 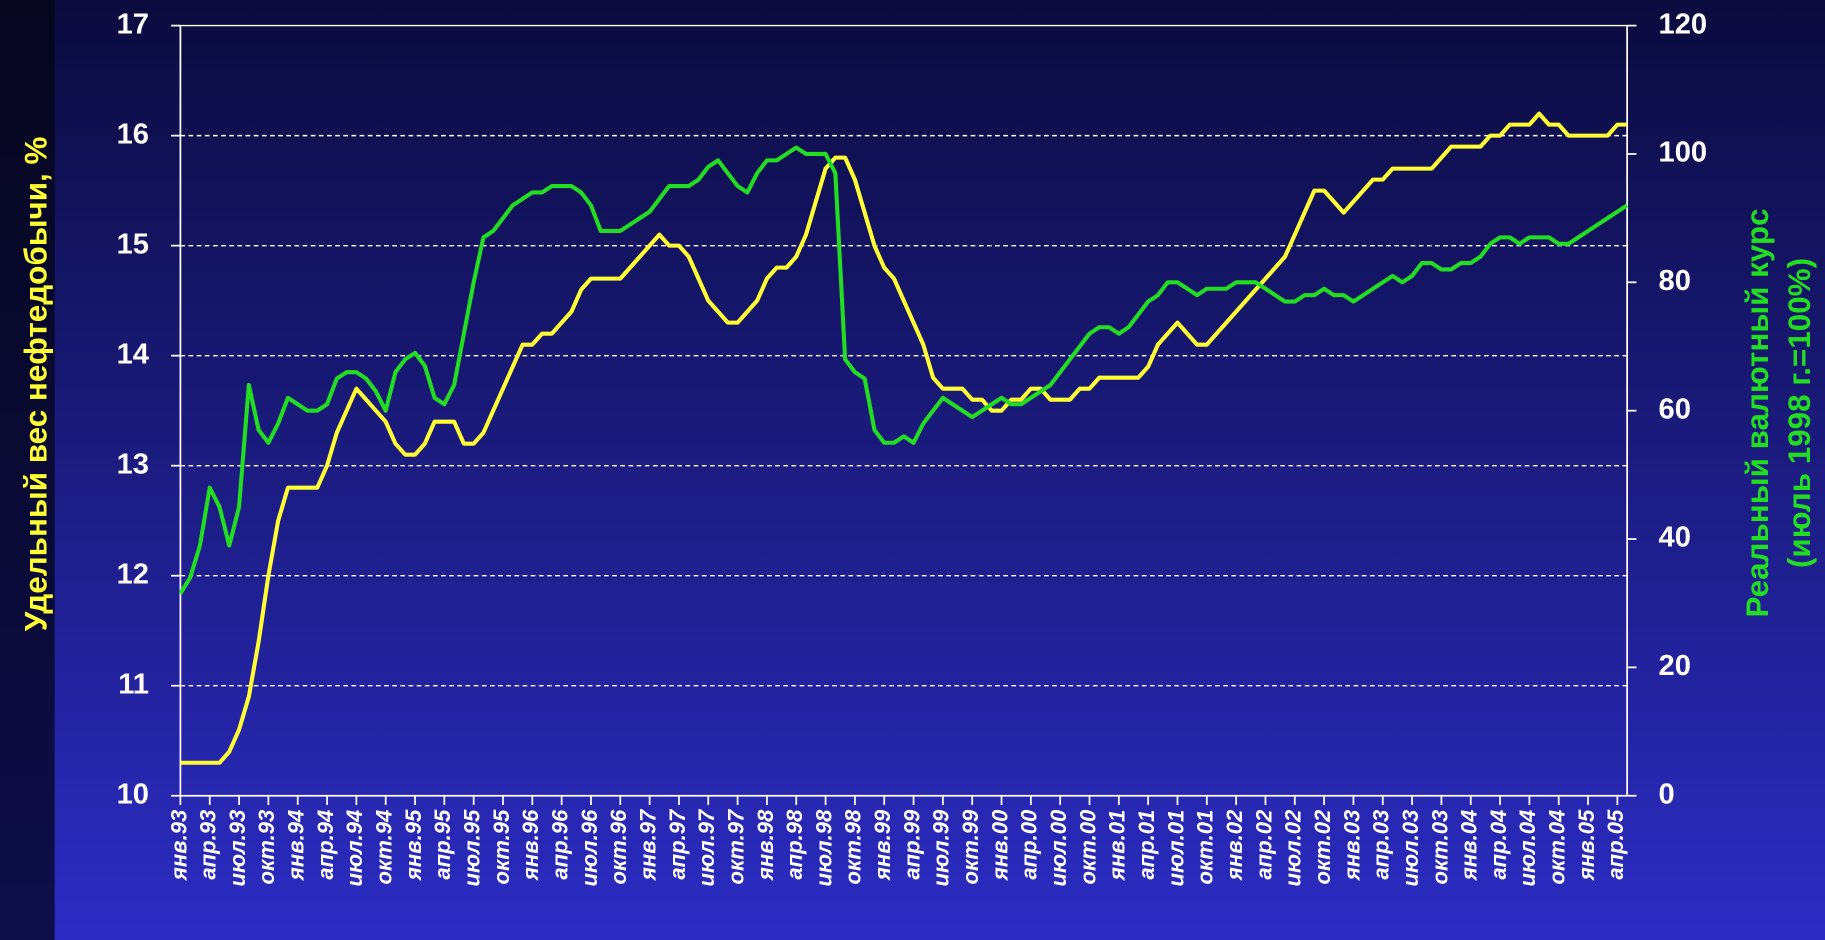 What do you see at coordinates (1799, 413) in the screenshot?
I see `y2-axis-title: (июль 1998 г.=100%)` at bounding box center [1799, 413].